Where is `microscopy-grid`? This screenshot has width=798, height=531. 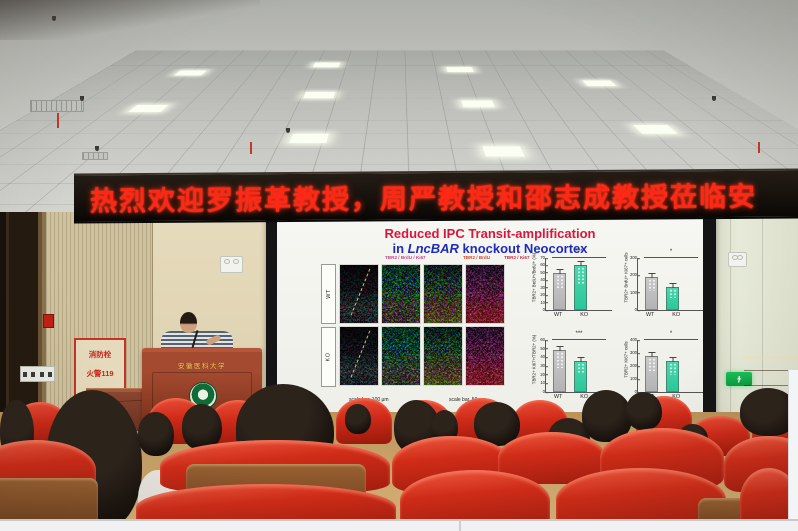 microscopy-grid is located at coordinates (422, 325).